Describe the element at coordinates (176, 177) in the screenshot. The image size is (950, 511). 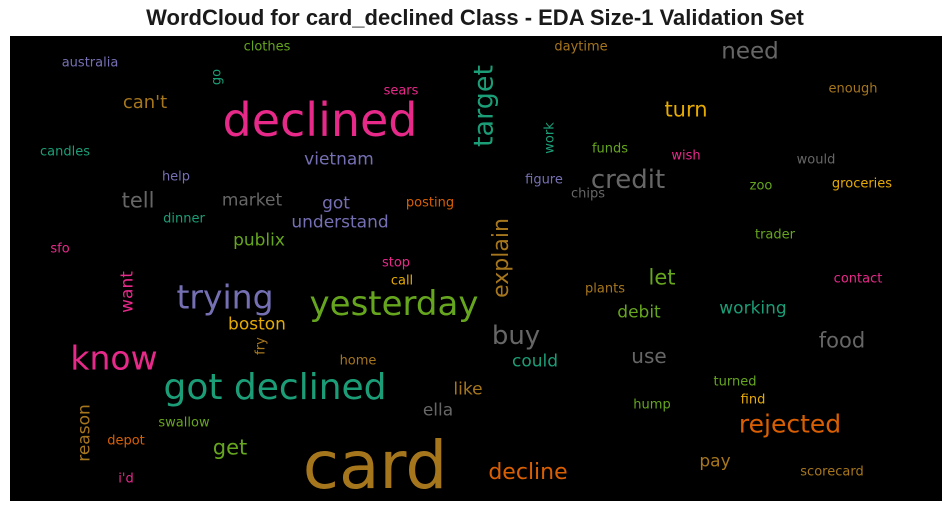
I see `word-help: help` at that location.